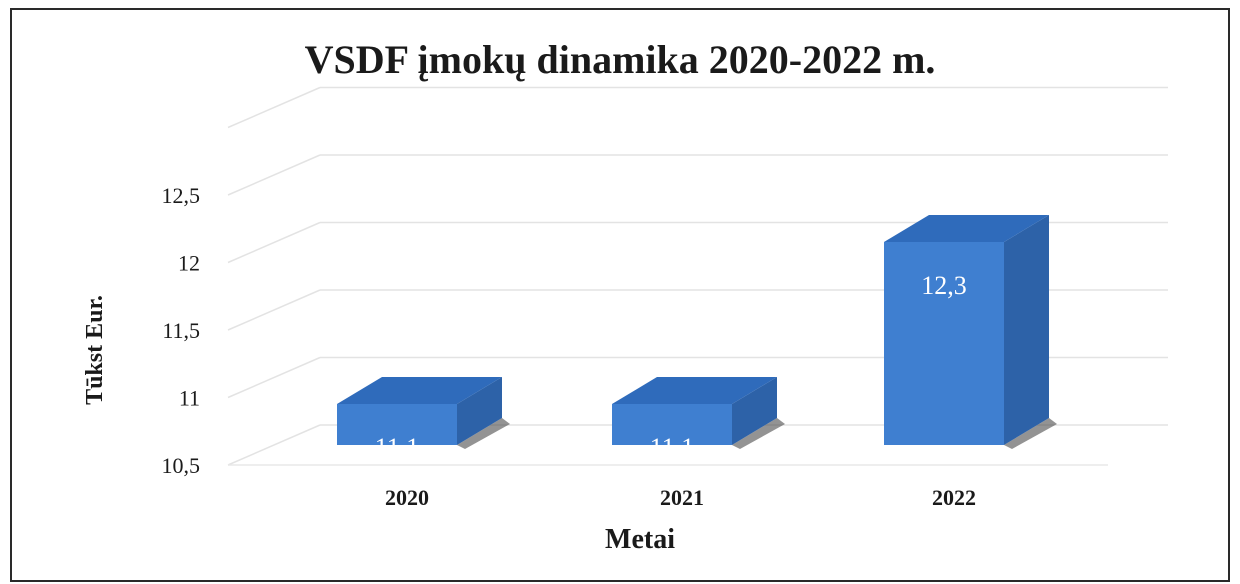 The image size is (1240, 584). I want to click on y-tick-label: 10,5, so click(181, 465).